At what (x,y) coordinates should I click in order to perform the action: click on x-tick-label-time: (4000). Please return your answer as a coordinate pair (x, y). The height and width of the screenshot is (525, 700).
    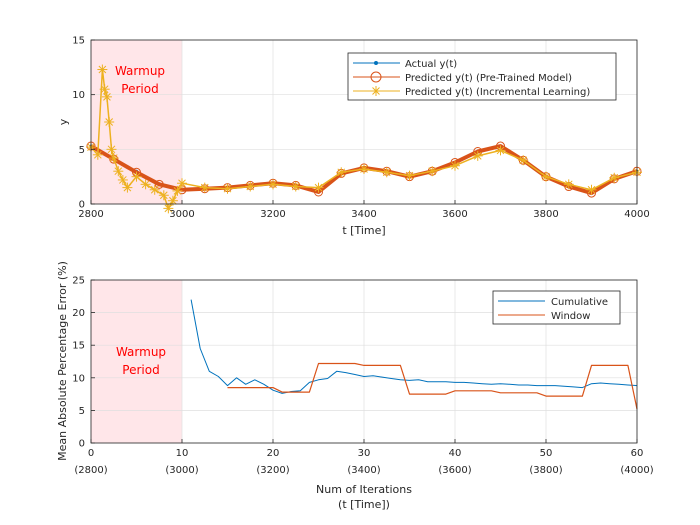
    Looking at the image, I should click on (636, 470).